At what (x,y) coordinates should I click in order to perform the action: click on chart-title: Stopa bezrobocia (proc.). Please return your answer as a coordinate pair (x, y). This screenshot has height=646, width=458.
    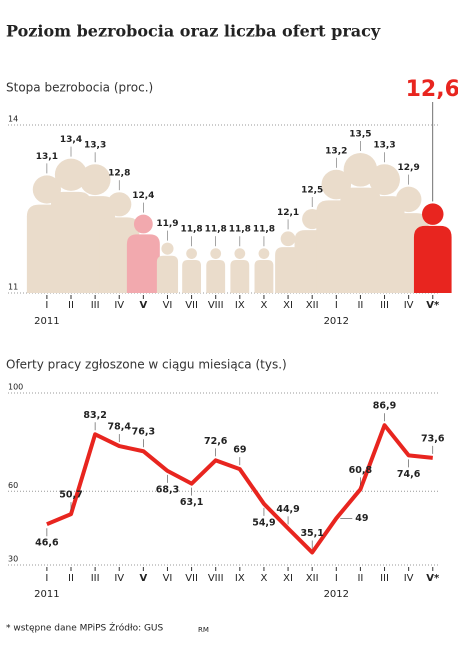
    Looking at the image, I should click on (79, 88).